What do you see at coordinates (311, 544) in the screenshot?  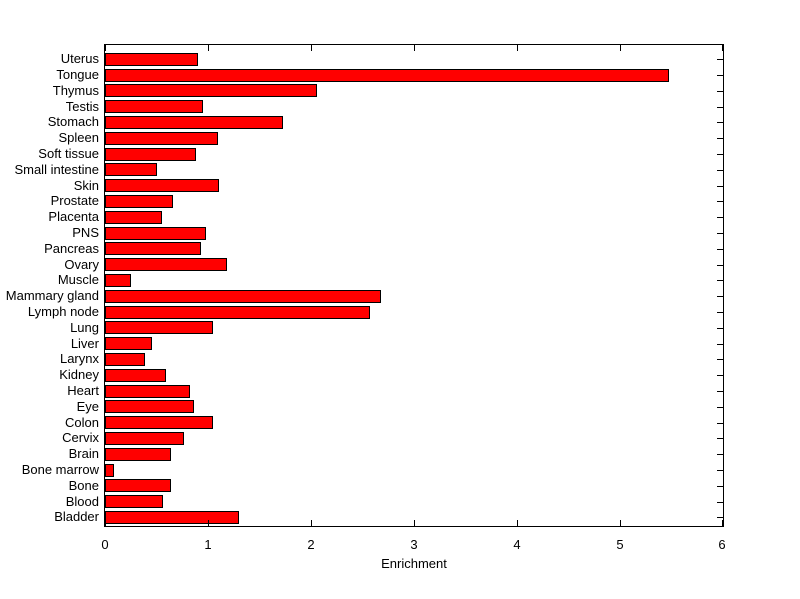 I see `x-tick-label: 2` at bounding box center [311, 544].